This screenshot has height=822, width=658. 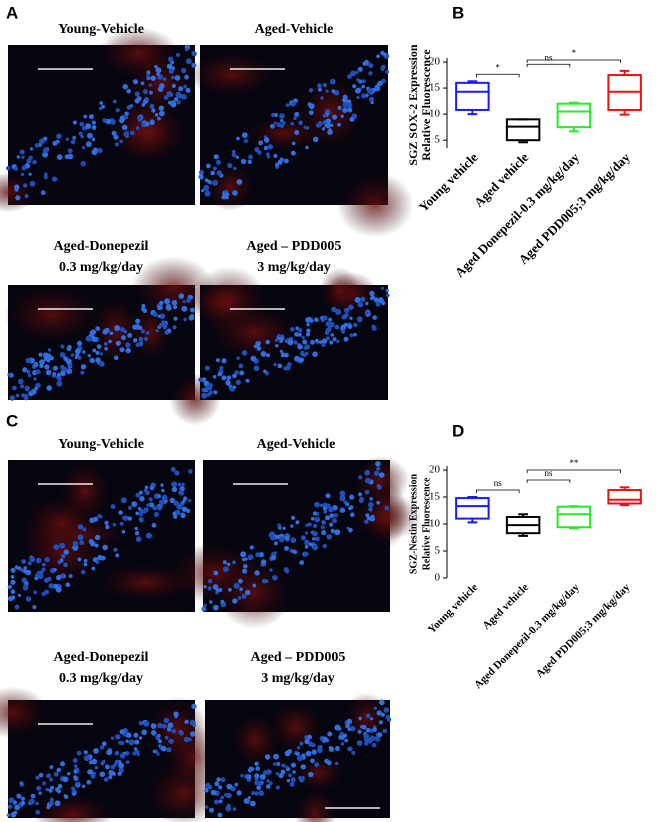 What do you see at coordinates (101, 29) in the screenshot?
I see `image-title: Young-Vehicle` at bounding box center [101, 29].